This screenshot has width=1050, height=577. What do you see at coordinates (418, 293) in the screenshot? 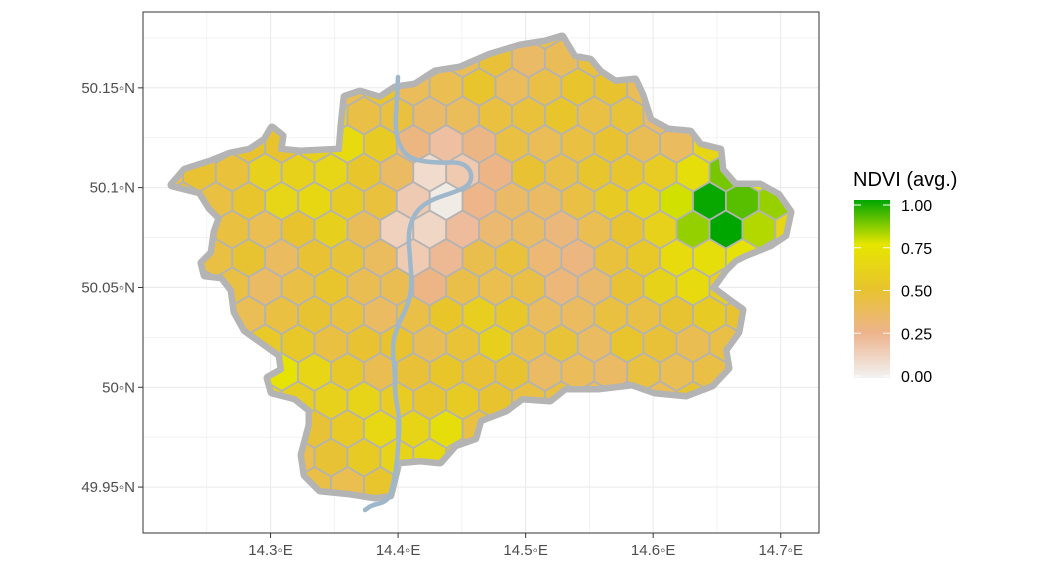
I see `vltava-river` at bounding box center [418, 293].